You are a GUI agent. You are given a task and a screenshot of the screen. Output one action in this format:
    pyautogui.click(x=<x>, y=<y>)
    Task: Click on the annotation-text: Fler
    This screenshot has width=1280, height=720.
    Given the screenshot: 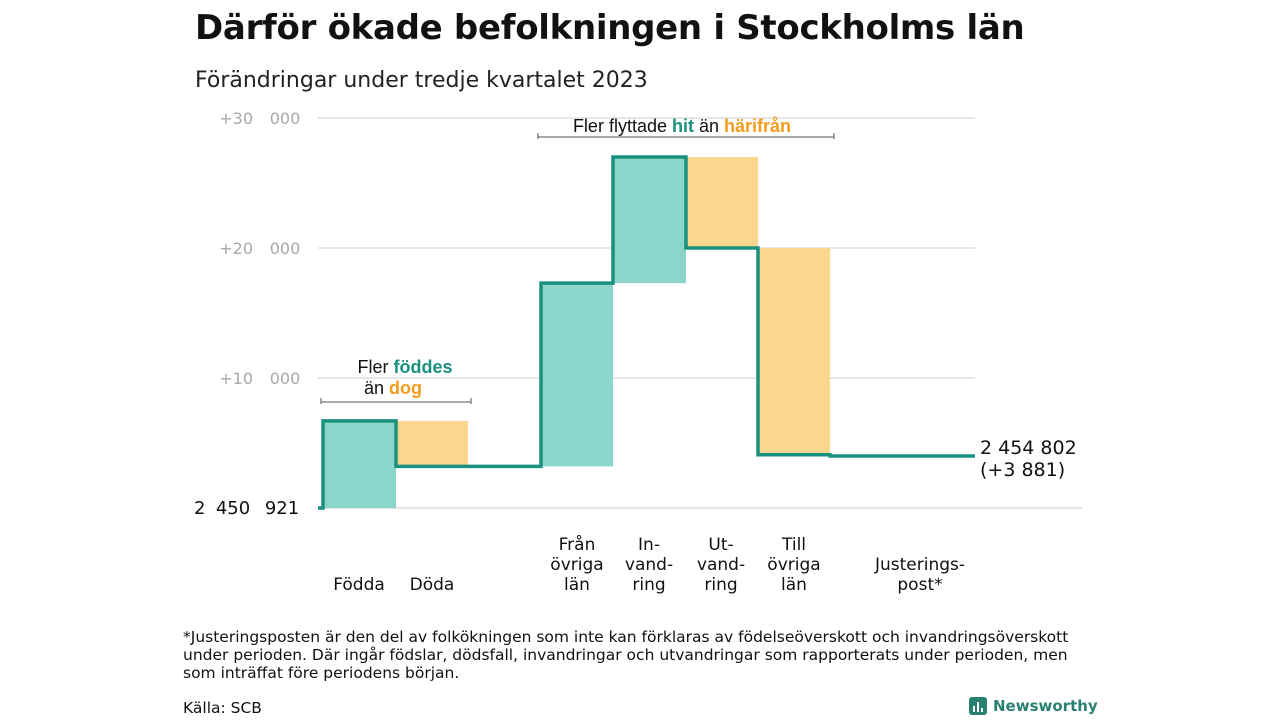 What is the action you would take?
    pyautogui.click(x=375, y=367)
    